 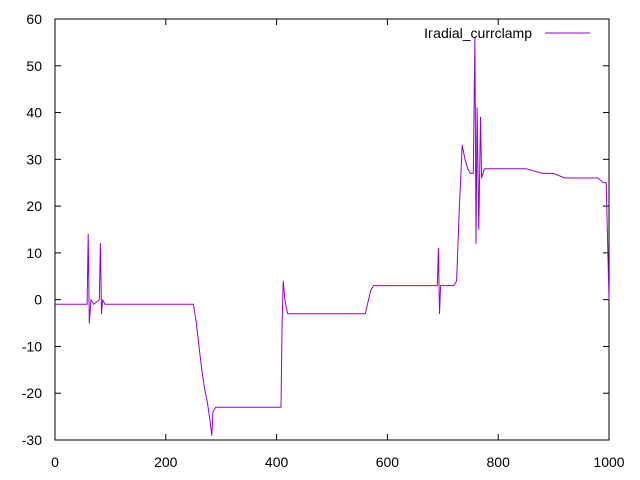 I want to click on y-tick-label: 20, so click(x=34, y=206).